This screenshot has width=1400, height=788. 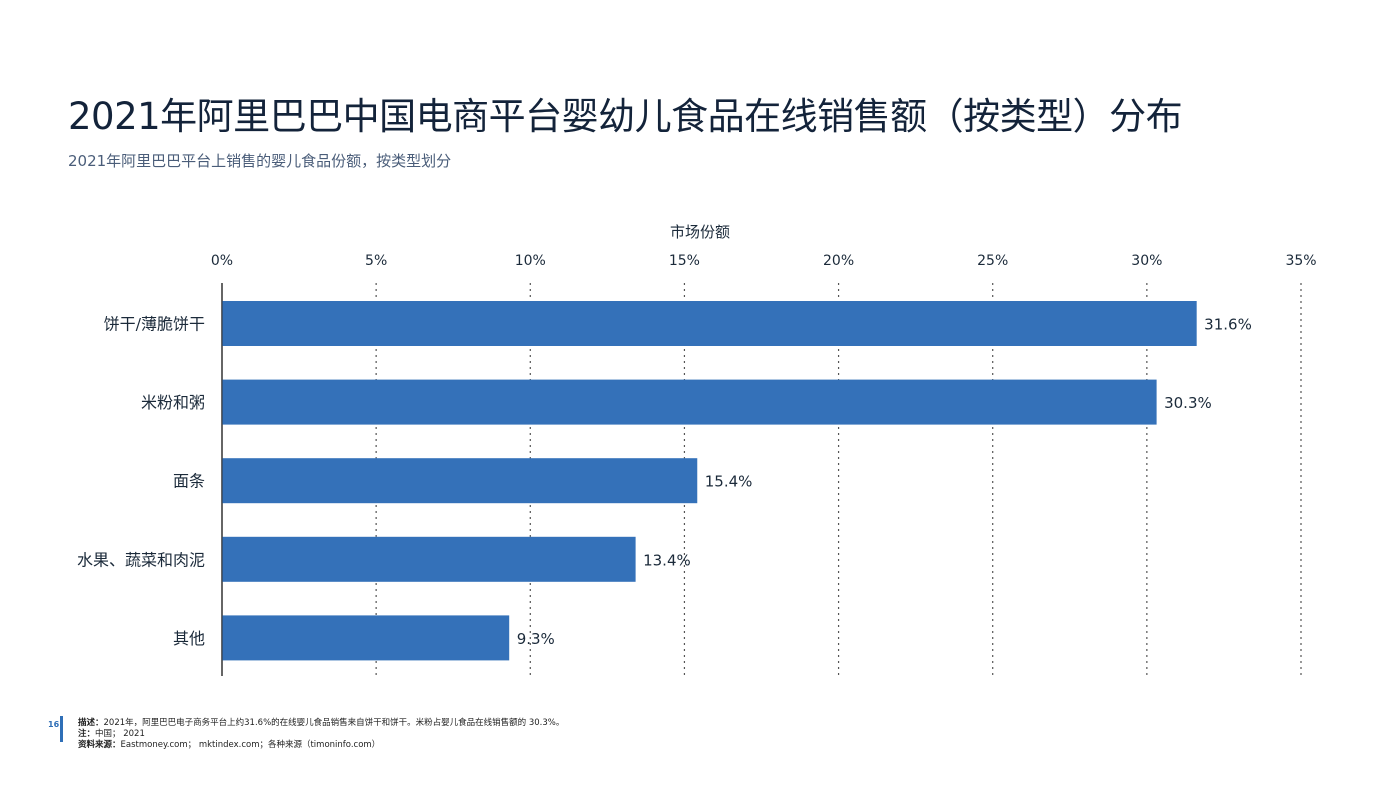 What do you see at coordinates (536, 639) in the screenshot?
I see `data-label: 9.3%` at bounding box center [536, 639].